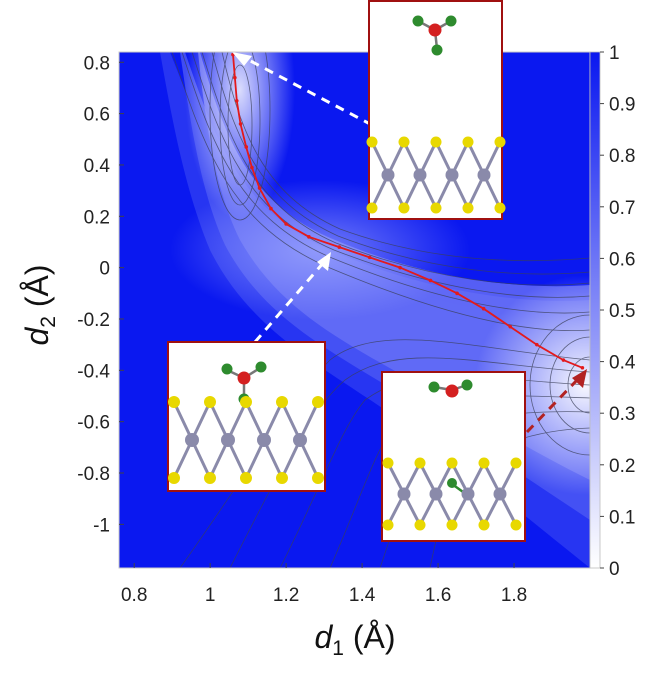 The width and height of the screenshot is (670, 680). What do you see at coordinates (324, 261) in the screenshot?
I see `arrow-middle-head` at bounding box center [324, 261].